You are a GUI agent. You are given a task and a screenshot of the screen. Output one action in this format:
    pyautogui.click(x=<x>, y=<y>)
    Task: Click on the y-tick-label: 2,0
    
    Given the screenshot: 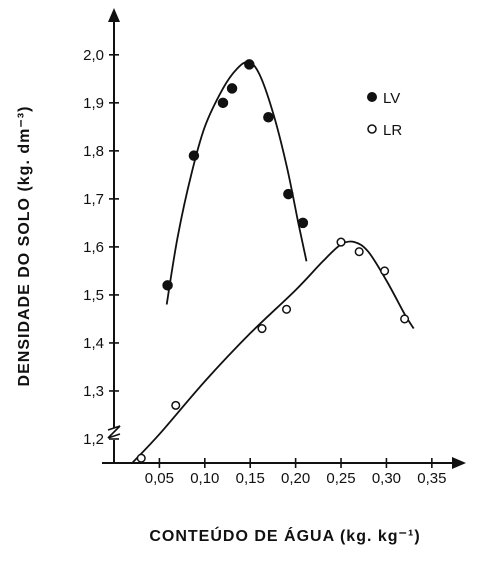 What is the action you would take?
    pyautogui.click(x=93, y=55)
    